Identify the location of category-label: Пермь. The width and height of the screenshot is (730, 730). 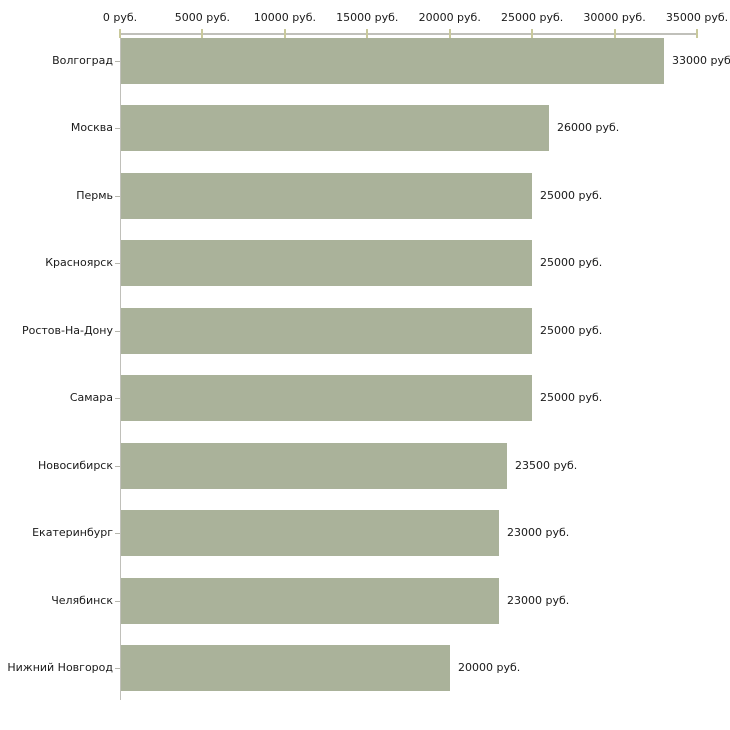
(94, 195).